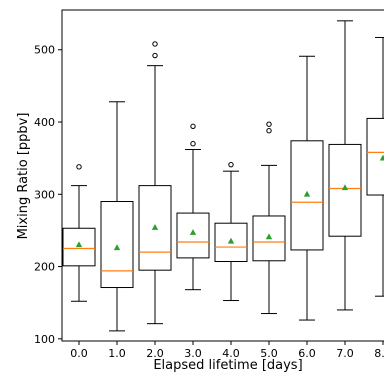 The image size is (384, 380). What do you see at coordinates (231, 353) in the screenshot?
I see `x-tick-label: 4.0` at bounding box center [231, 353].